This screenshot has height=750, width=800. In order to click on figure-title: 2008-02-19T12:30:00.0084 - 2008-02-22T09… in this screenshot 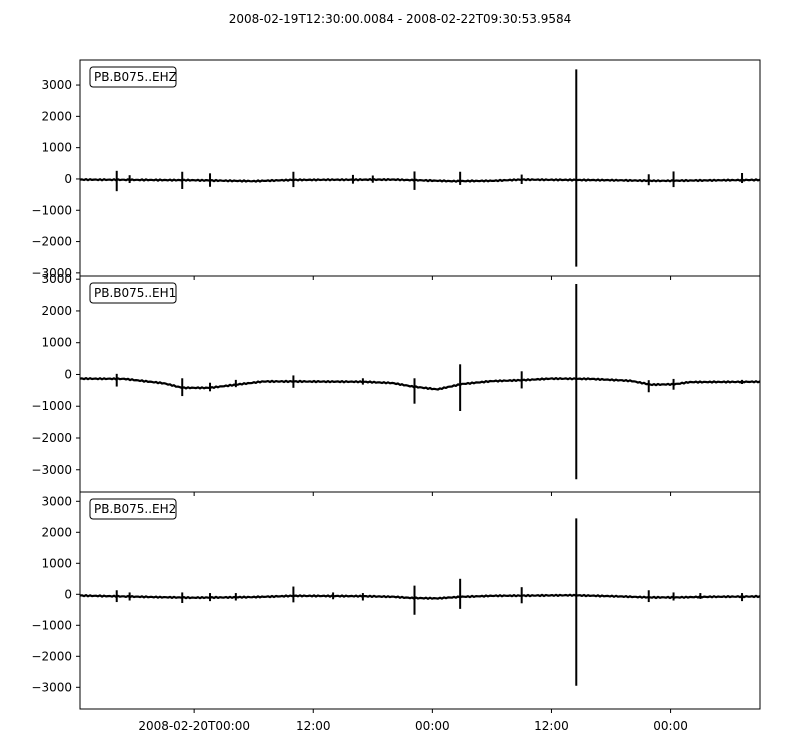, I will do `click(400, 19)`.